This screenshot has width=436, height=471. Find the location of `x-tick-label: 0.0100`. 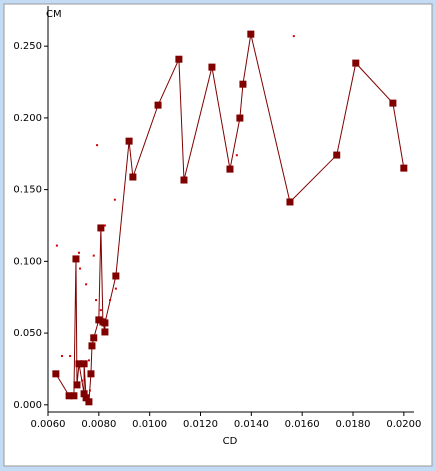

x-tick-label: 0.0100 is located at coordinates (149, 424).